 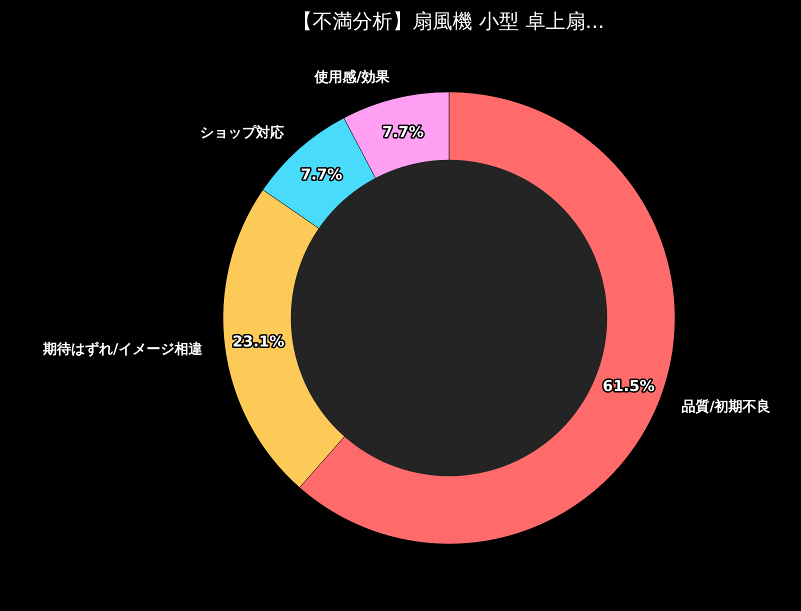 What do you see at coordinates (351, 78) in the screenshot?
I see `slice-label: 使用感/効果` at bounding box center [351, 78].